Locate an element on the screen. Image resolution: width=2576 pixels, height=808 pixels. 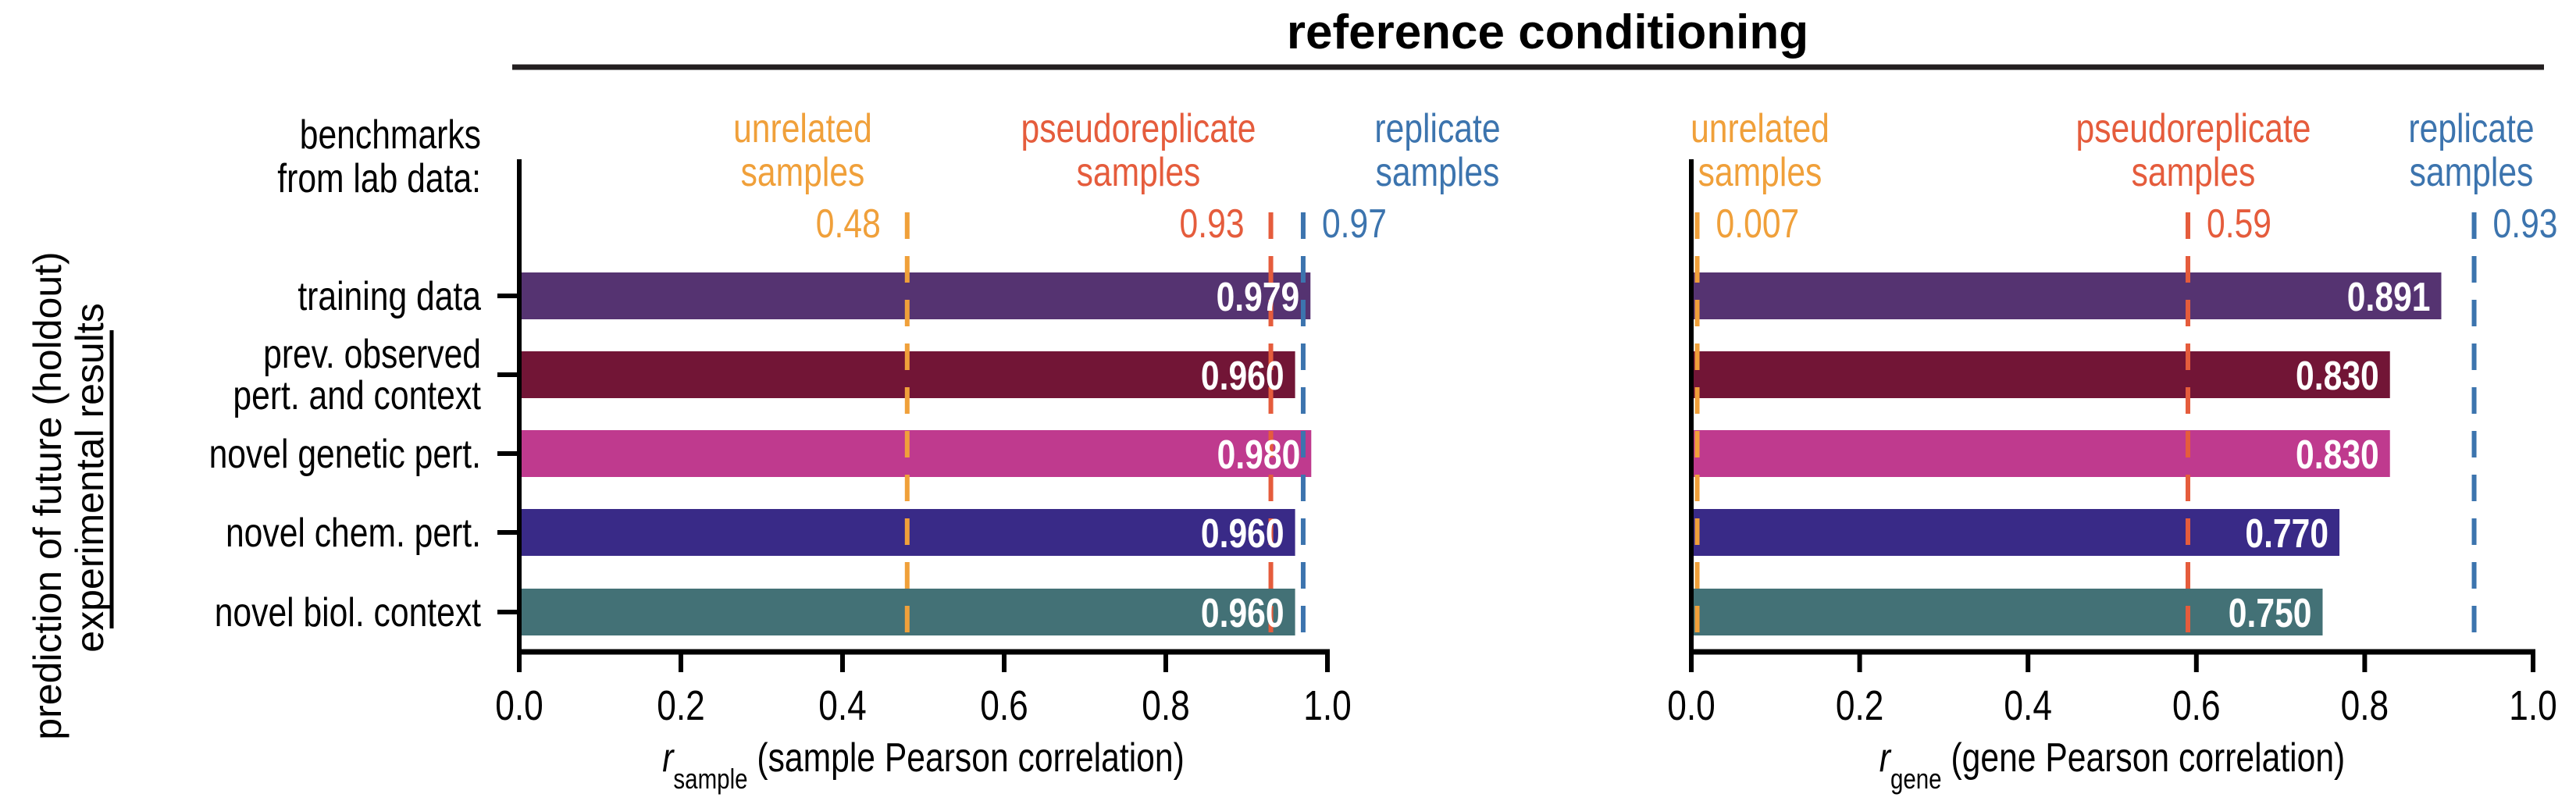
x-axis-label: rgene (gene Pearson correlation) is located at coordinates (2112, 765).